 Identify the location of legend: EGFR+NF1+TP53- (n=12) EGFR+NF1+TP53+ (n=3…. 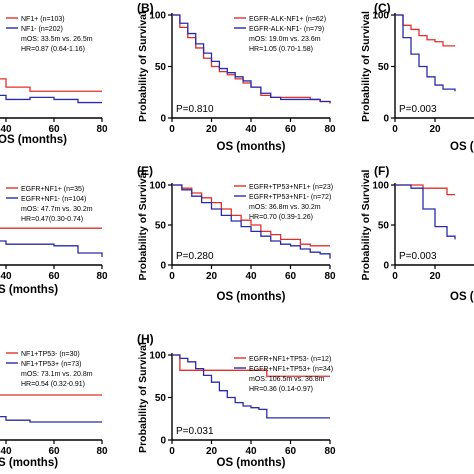
(283, 374).